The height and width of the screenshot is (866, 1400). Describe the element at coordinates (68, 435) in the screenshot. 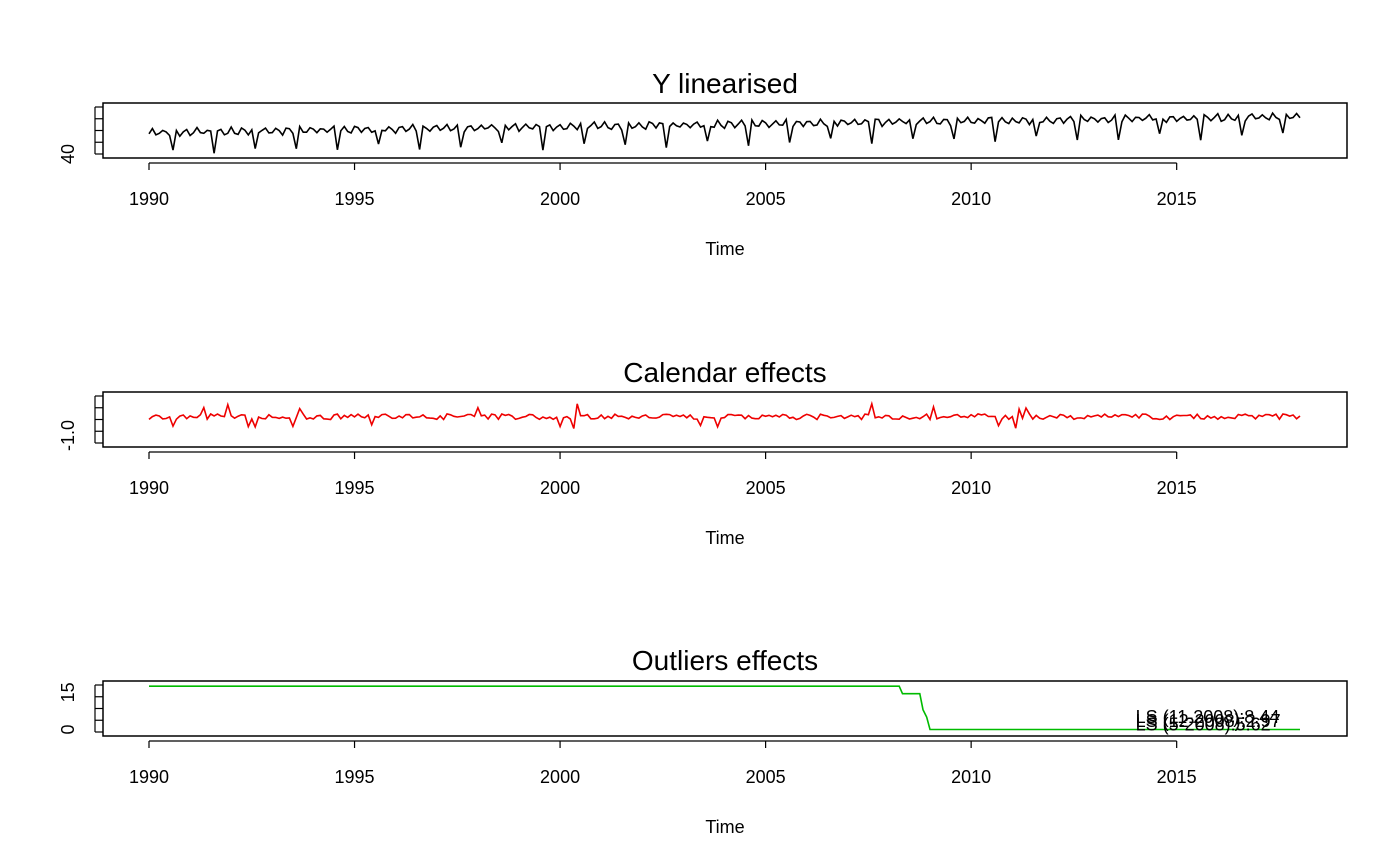

I see `y-tick-label: -1.0` at that location.